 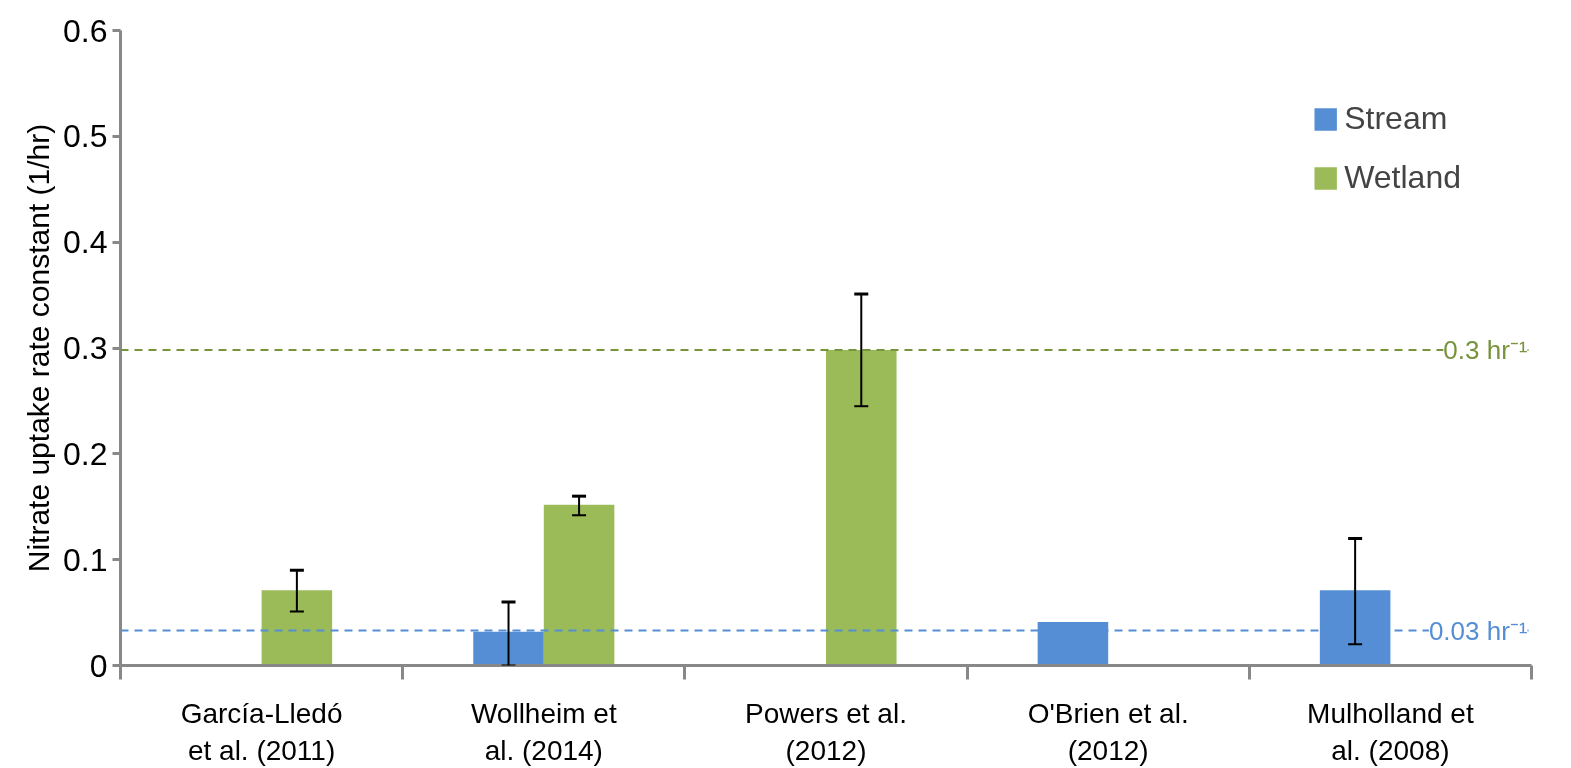 What do you see at coordinates (1108, 731) in the screenshot?
I see `x-tick-label: O'Brien et al. (2012)` at bounding box center [1108, 731].